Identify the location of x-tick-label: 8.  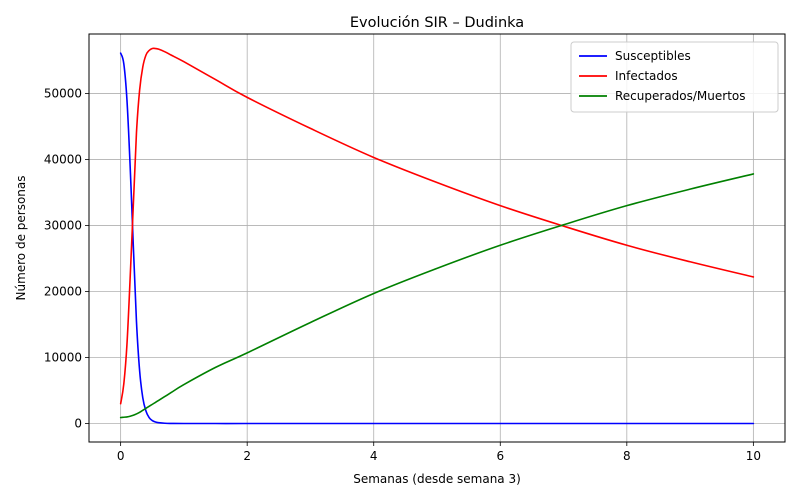
(627, 456).